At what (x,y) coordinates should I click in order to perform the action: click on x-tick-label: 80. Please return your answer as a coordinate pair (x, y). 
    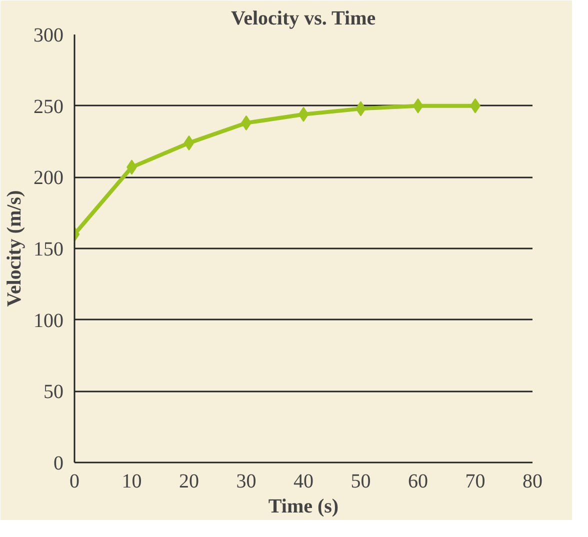
    Looking at the image, I should click on (532, 481).